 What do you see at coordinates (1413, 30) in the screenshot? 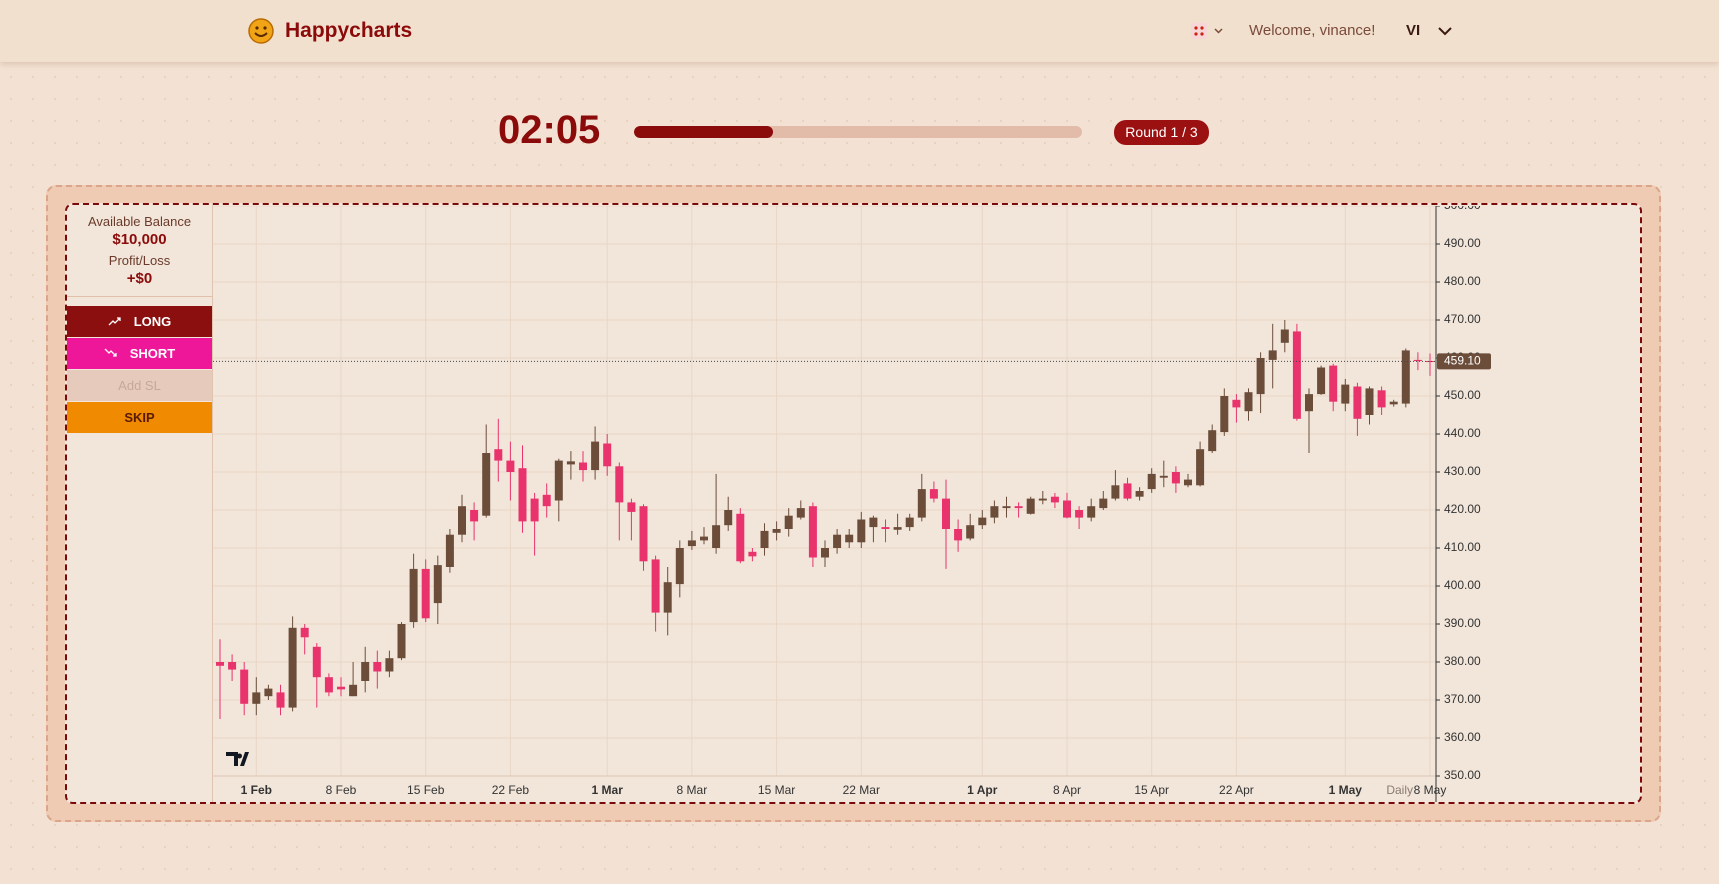
I see `user-avatar: VI` at bounding box center [1413, 30].